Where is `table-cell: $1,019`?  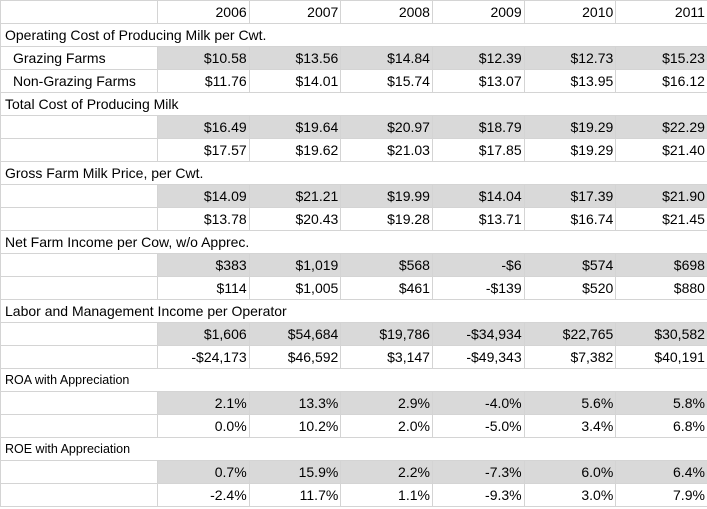 table-cell: $1,019 is located at coordinates (295, 265).